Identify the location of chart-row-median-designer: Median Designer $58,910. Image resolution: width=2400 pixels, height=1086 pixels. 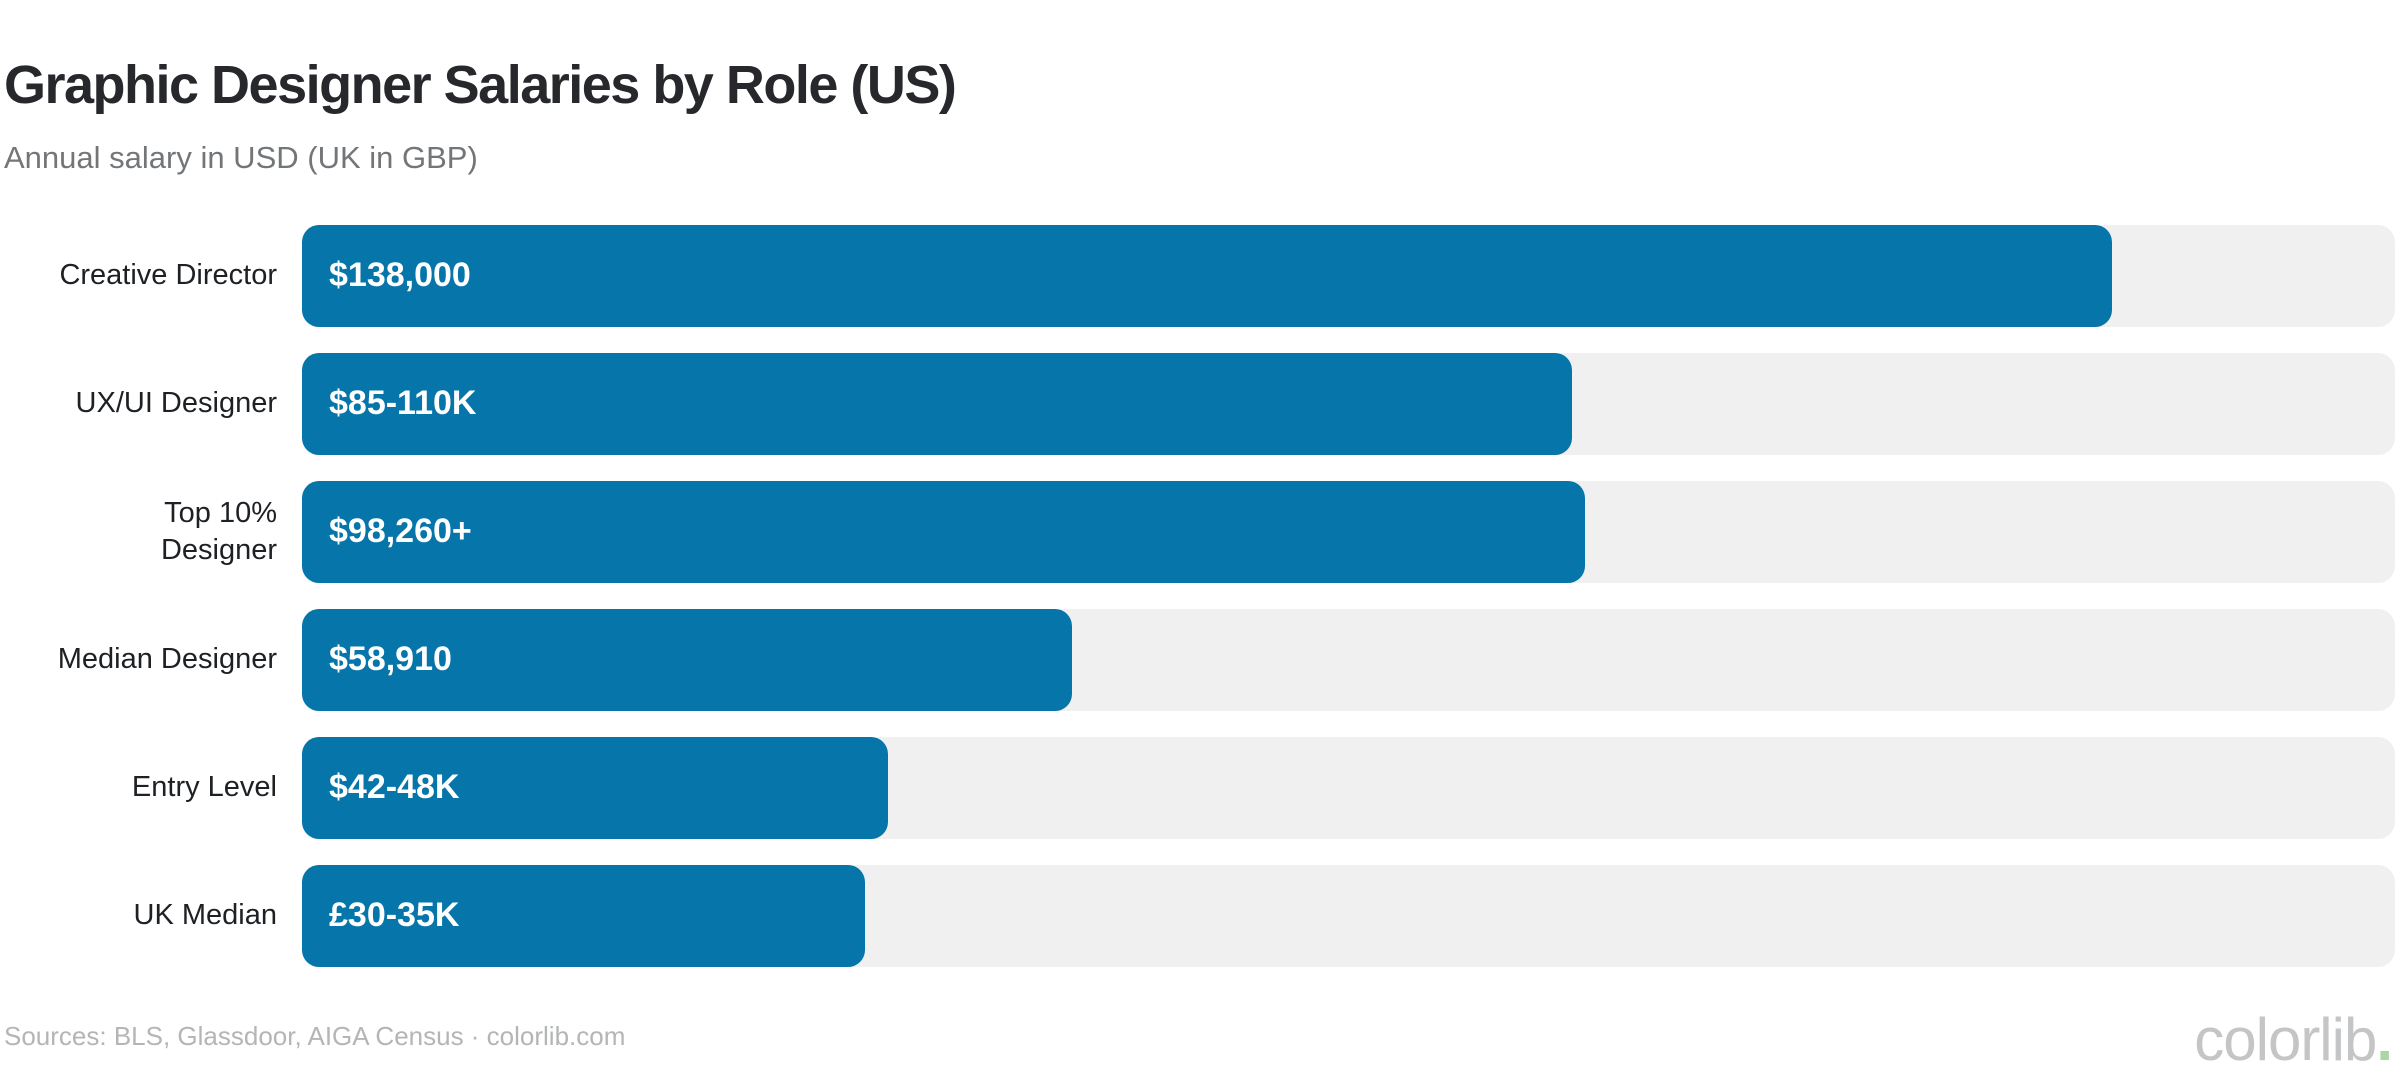
(1200, 659).